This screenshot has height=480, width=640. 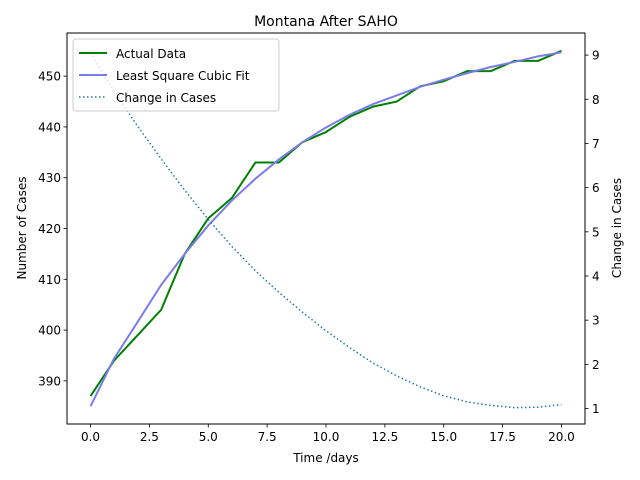 What do you see at coordinates (596, 321) in the screenshot?
I see `y2-tick-label: 3` at bounding box center [596, 321].